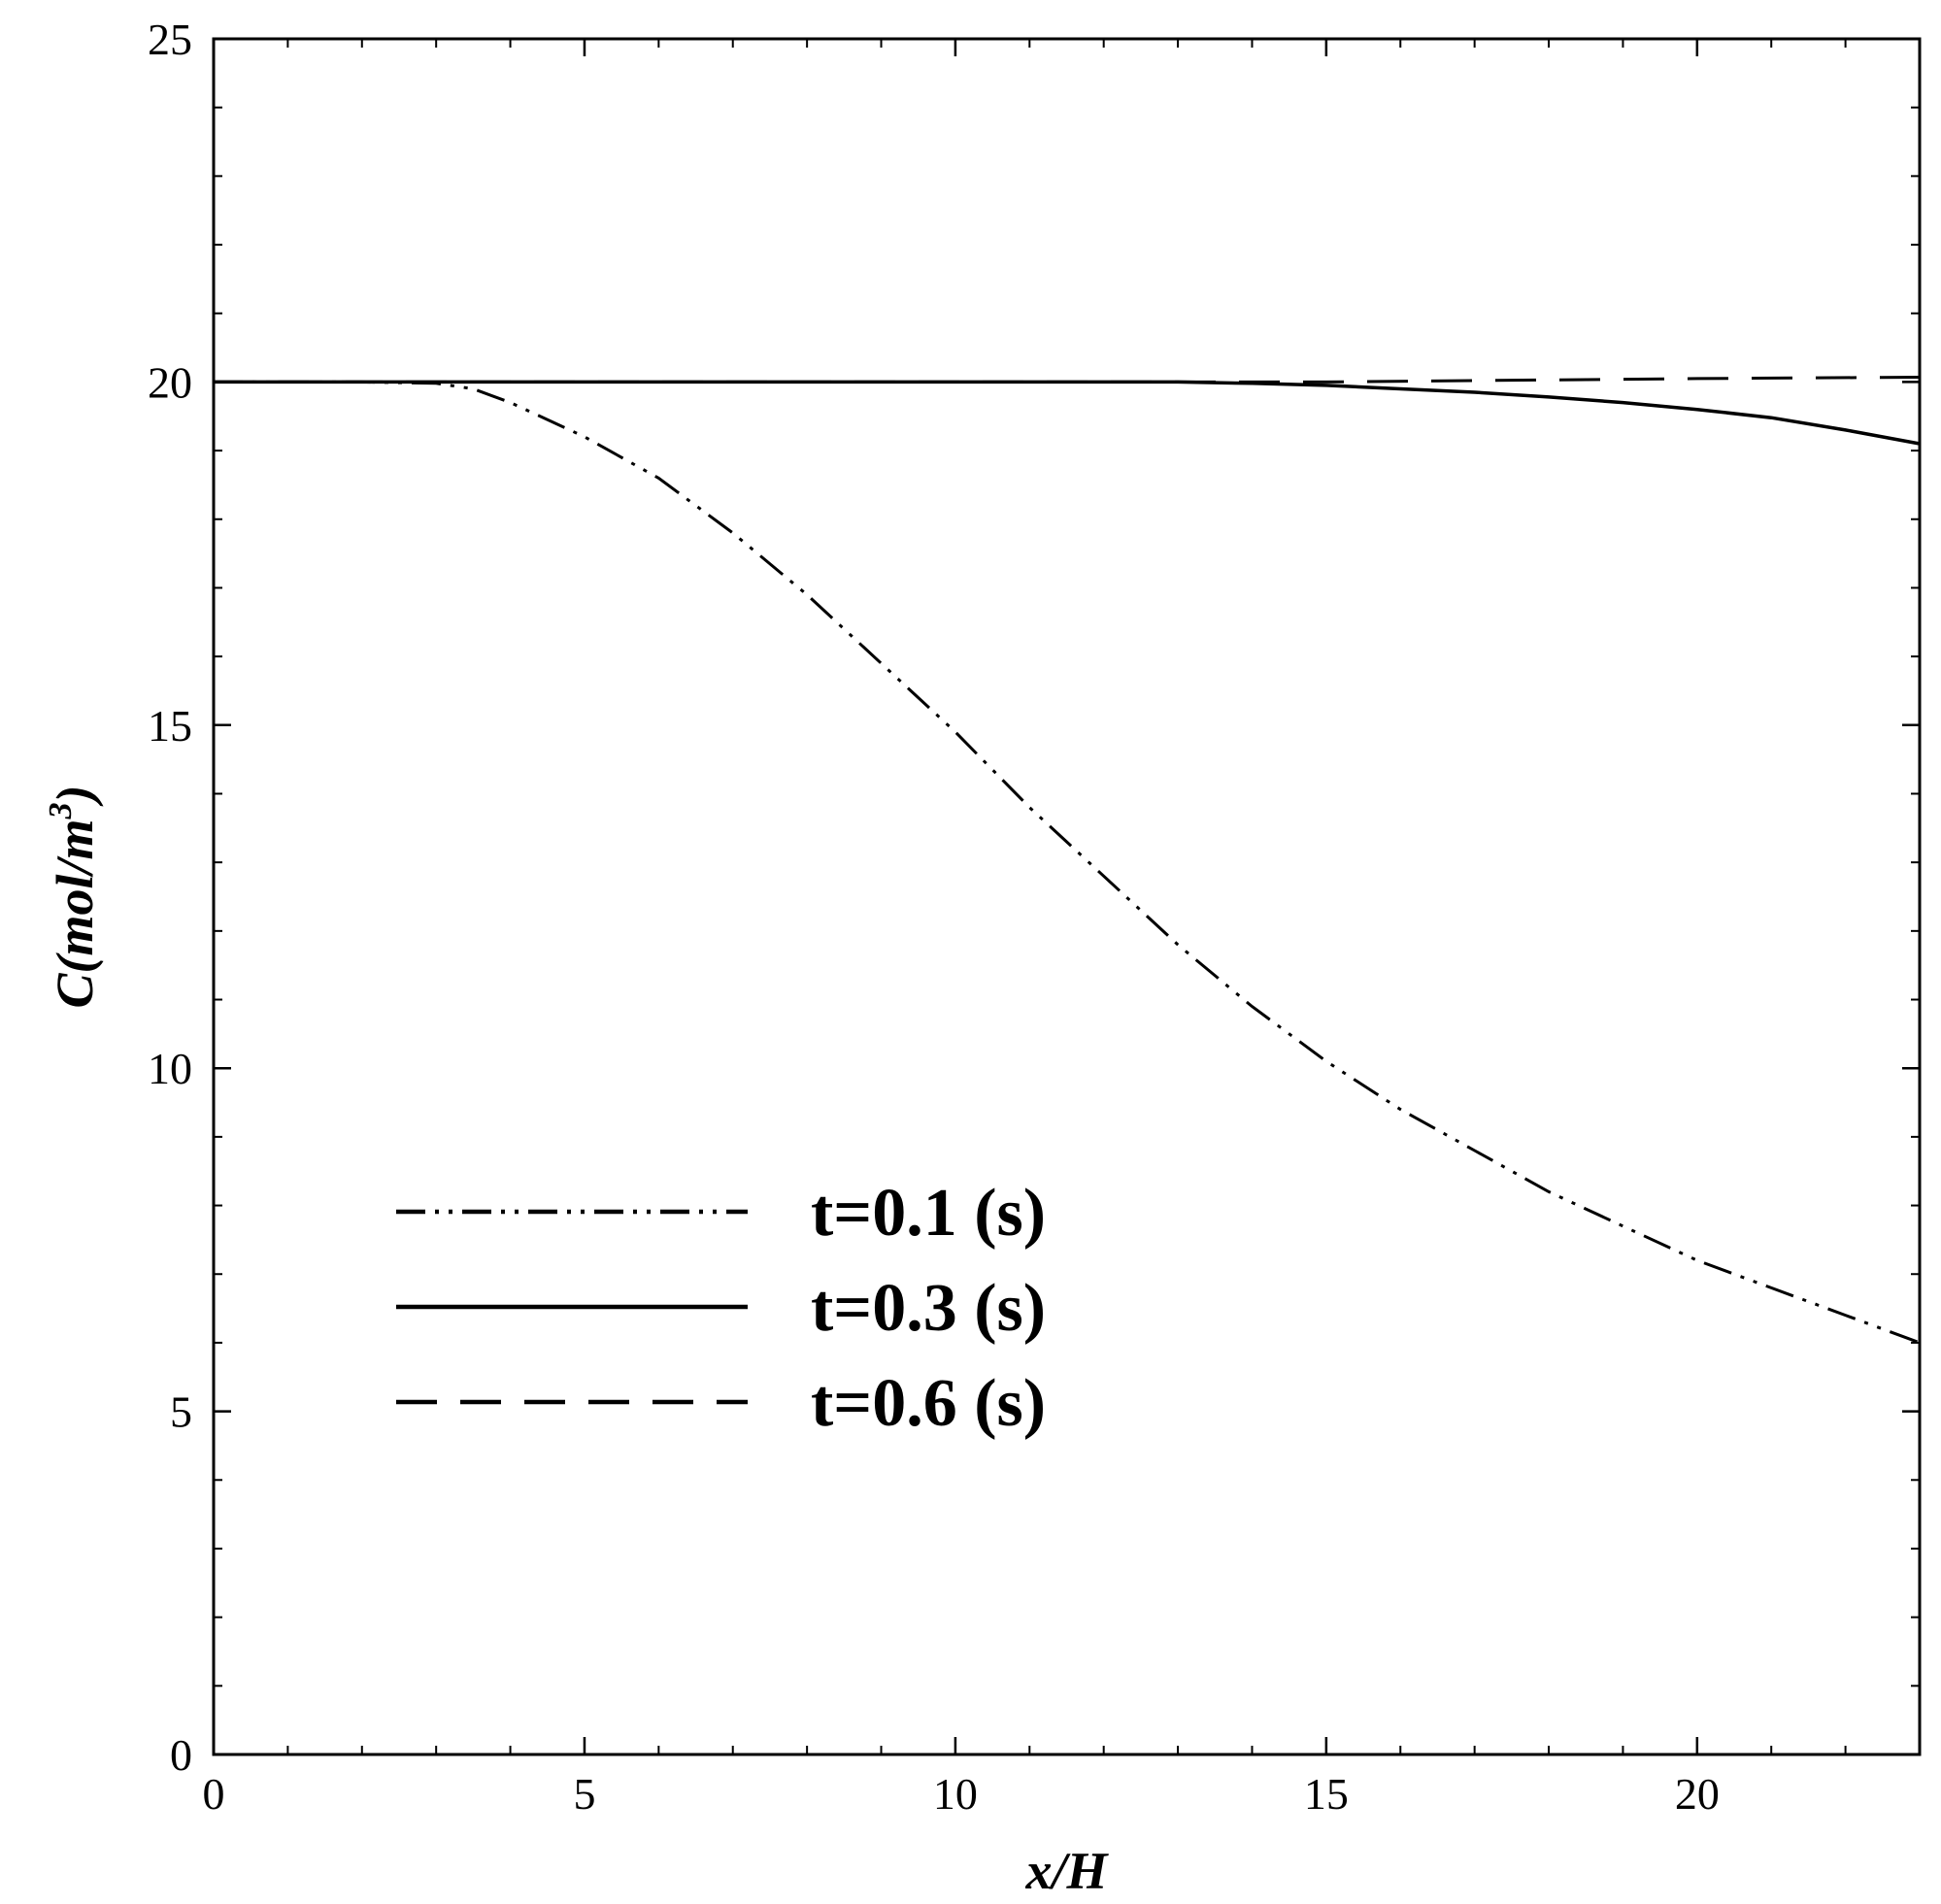  I want to click on x-tick-label: 0, so click(214, 1794).